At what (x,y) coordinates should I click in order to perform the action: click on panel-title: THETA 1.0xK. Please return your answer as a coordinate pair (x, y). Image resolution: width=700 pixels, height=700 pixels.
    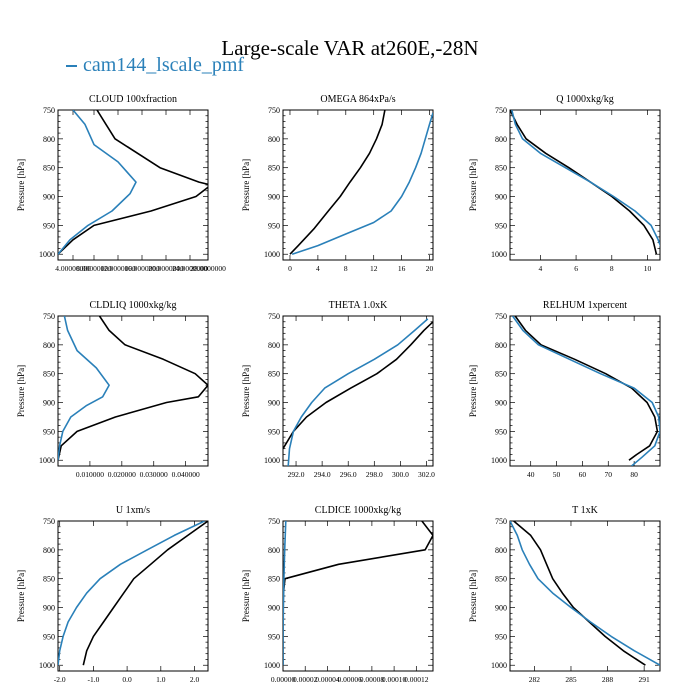
    Looking at the image, I should click on (358, 305).